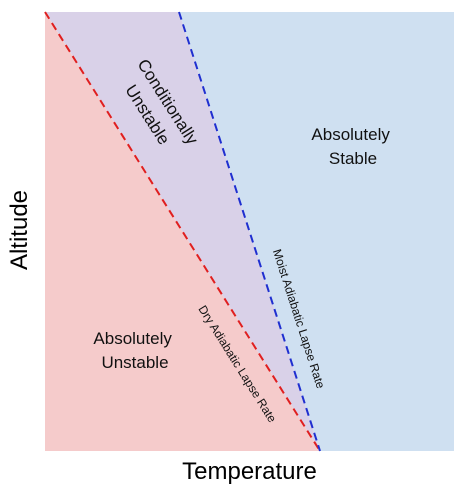 The height and width of the screenshot is (490, 466). I want to click on absolutely-unstable-label-line-2: Unstable, so click(134, 362).